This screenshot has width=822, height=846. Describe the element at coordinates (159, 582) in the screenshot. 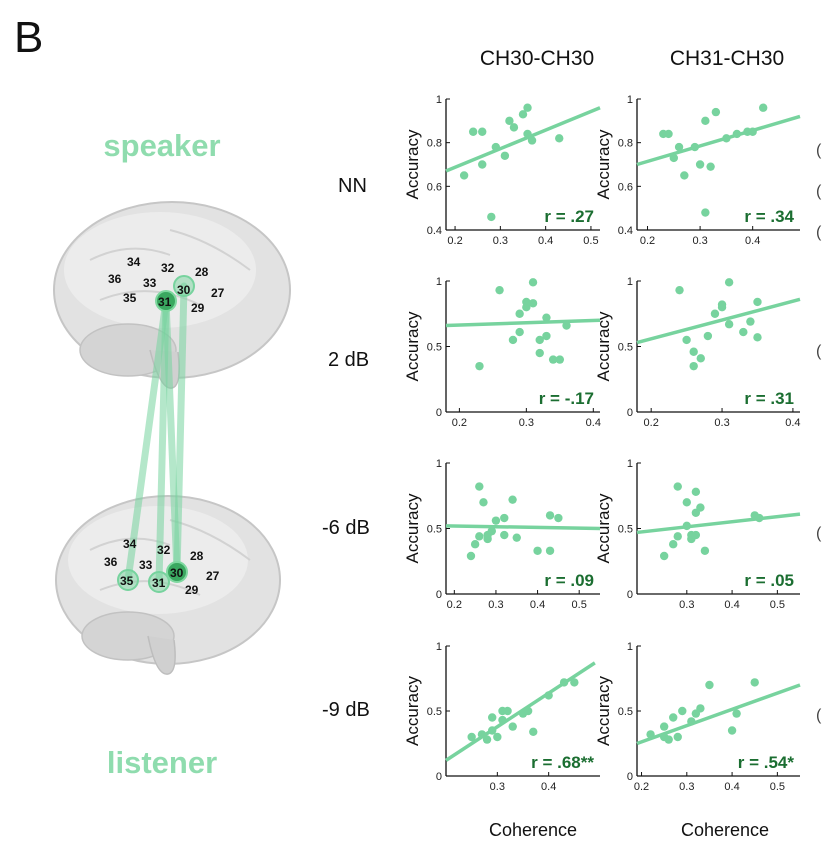

I see `listener-channel-31-marker` at that location.